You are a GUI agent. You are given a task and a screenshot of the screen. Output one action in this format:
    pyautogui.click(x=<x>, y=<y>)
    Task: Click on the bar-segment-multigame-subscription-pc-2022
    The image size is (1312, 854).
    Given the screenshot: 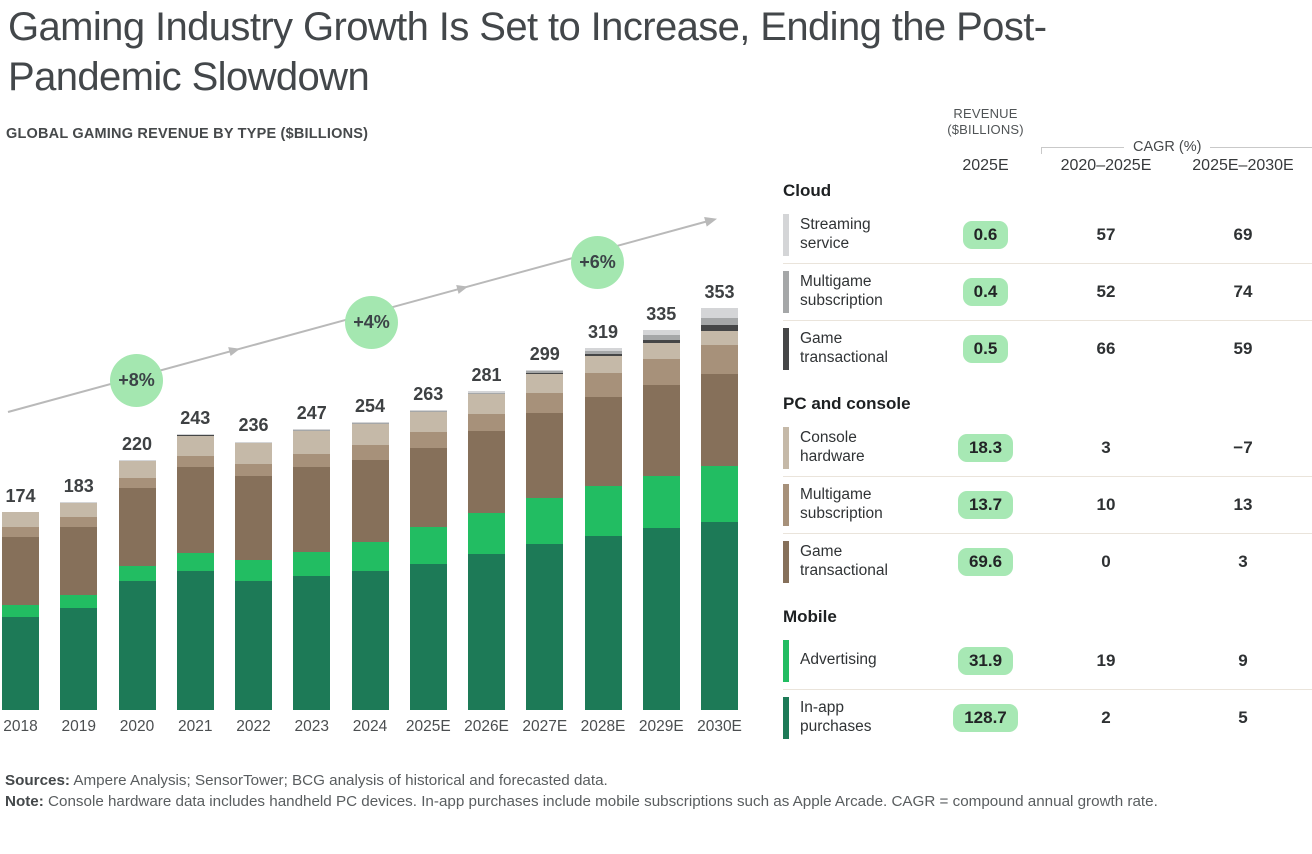 What is the action you would take?
    pyautogui.click(x=253, y=470)
    